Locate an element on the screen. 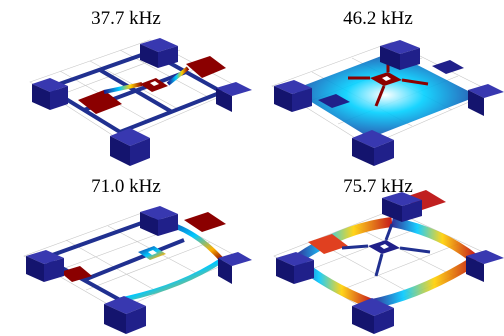 The height and width of the screenshot is (336, 504). frequency-label: 46.2 kHz is located at coordinates (378, 18).